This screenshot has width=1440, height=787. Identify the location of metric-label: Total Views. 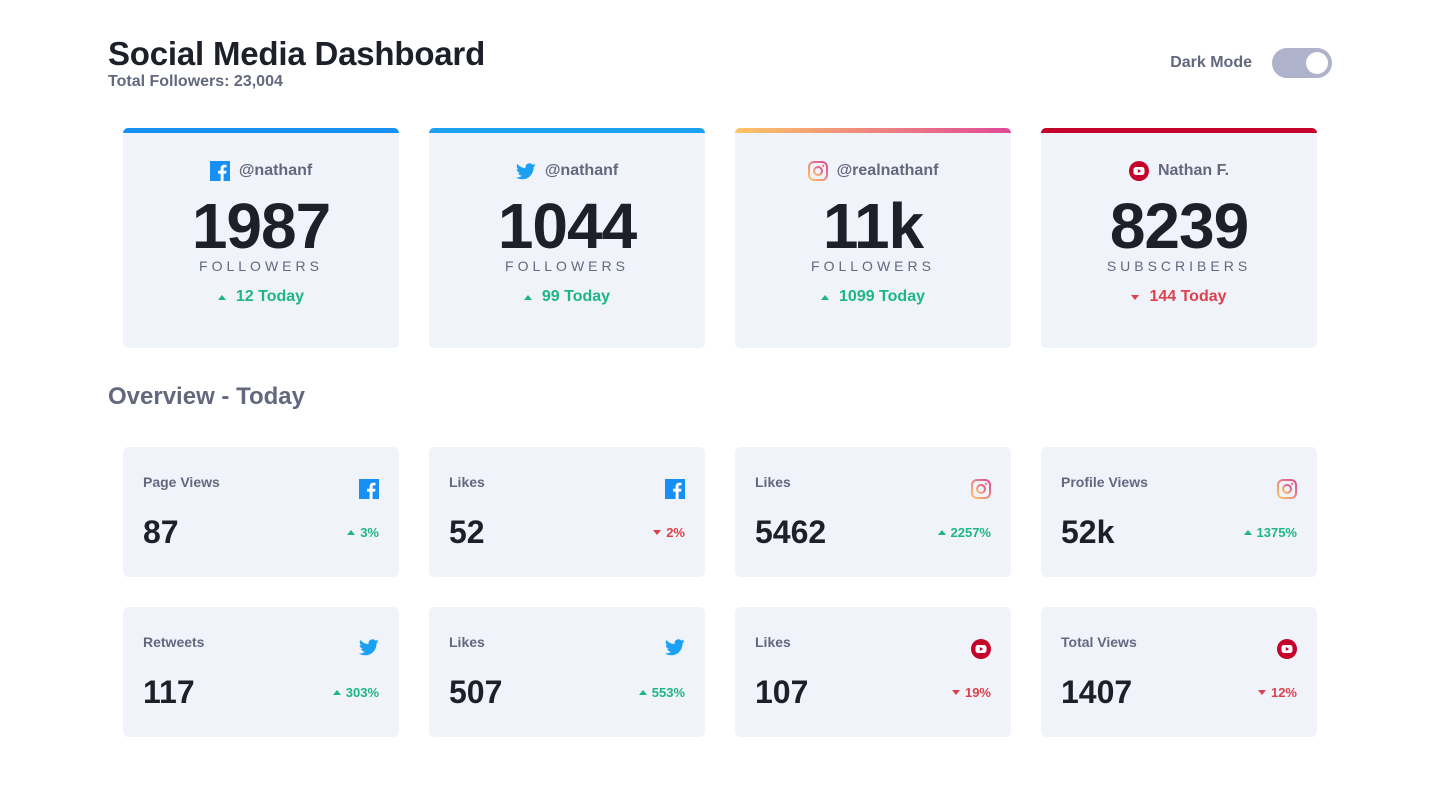
(1099, 642).